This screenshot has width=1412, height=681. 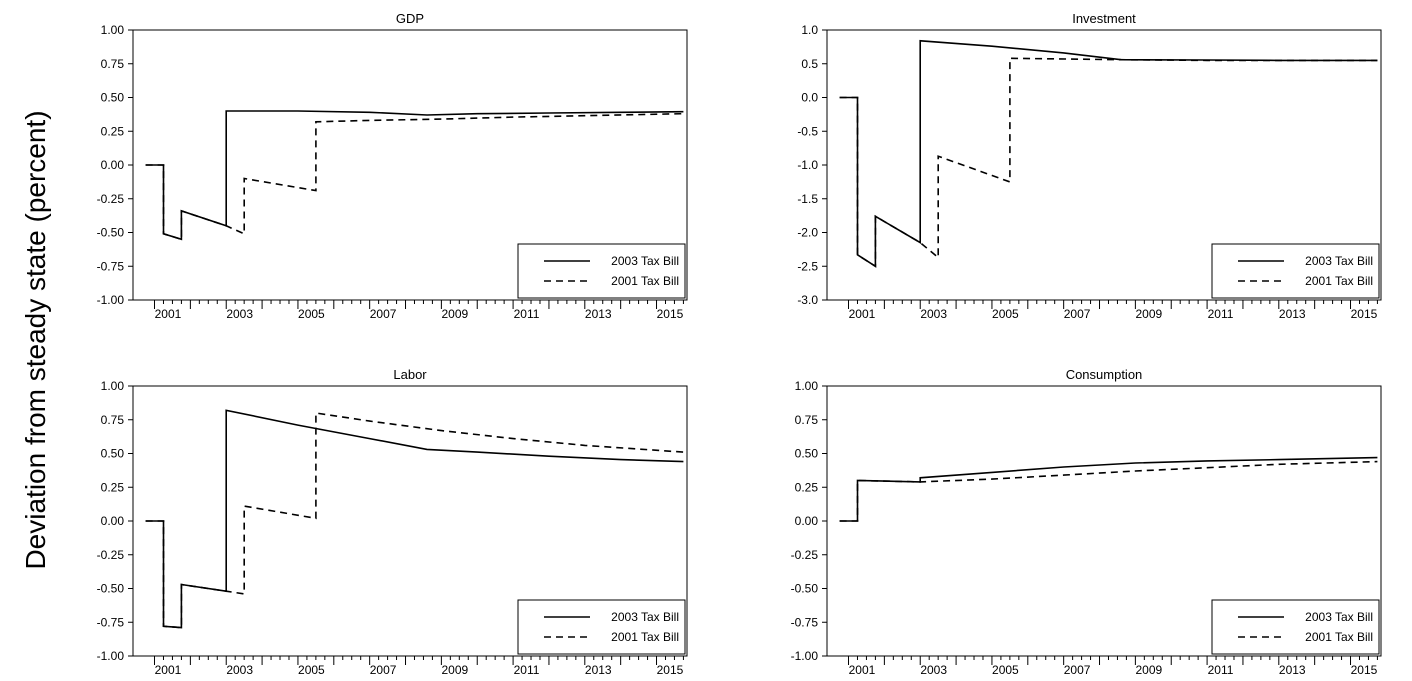 I want to click on panel-title: Labor, so click(x=410, y=374).